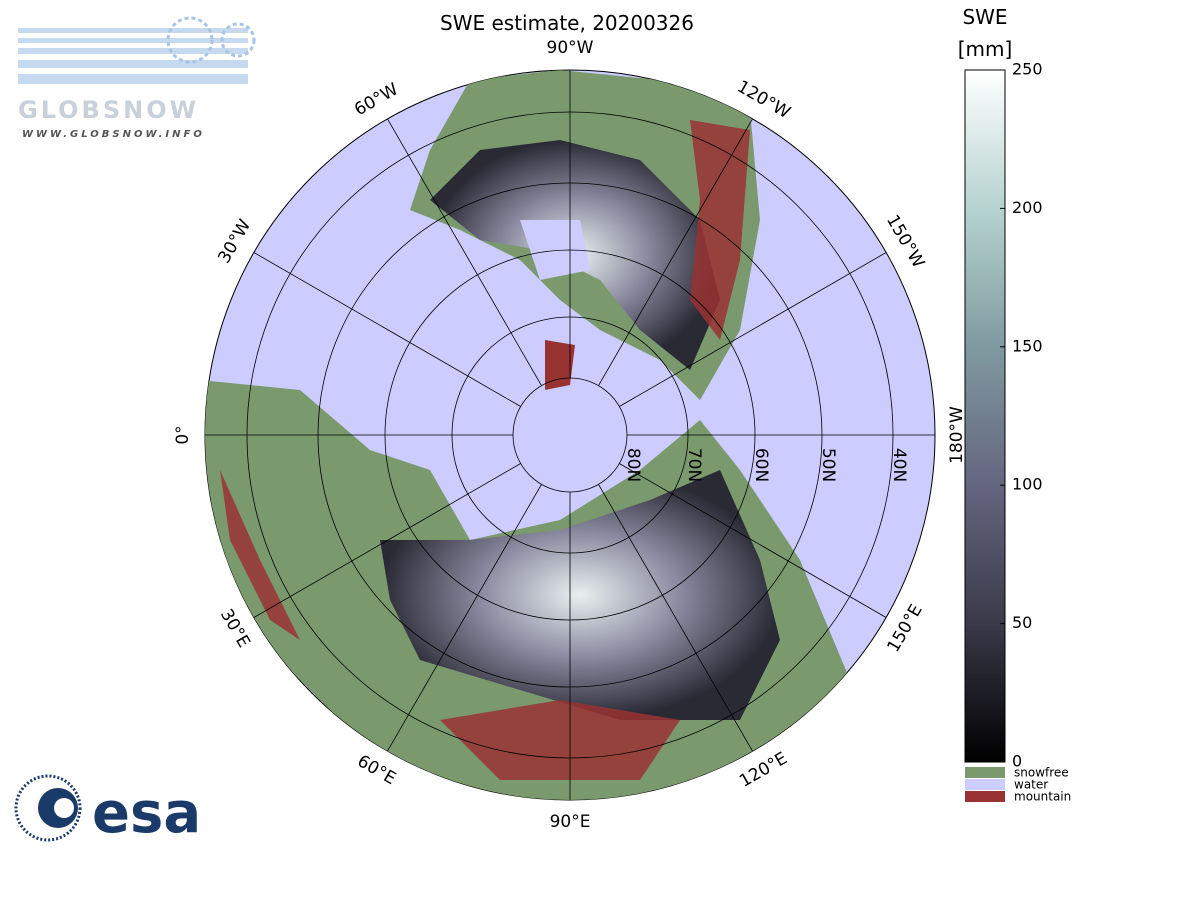 This screenshot has height=904, width=1200. What do you see at coordinates (567, 23) in the screenshot?
I see `title: SWE estimate, 20200326` at bounding box center [567, 23].